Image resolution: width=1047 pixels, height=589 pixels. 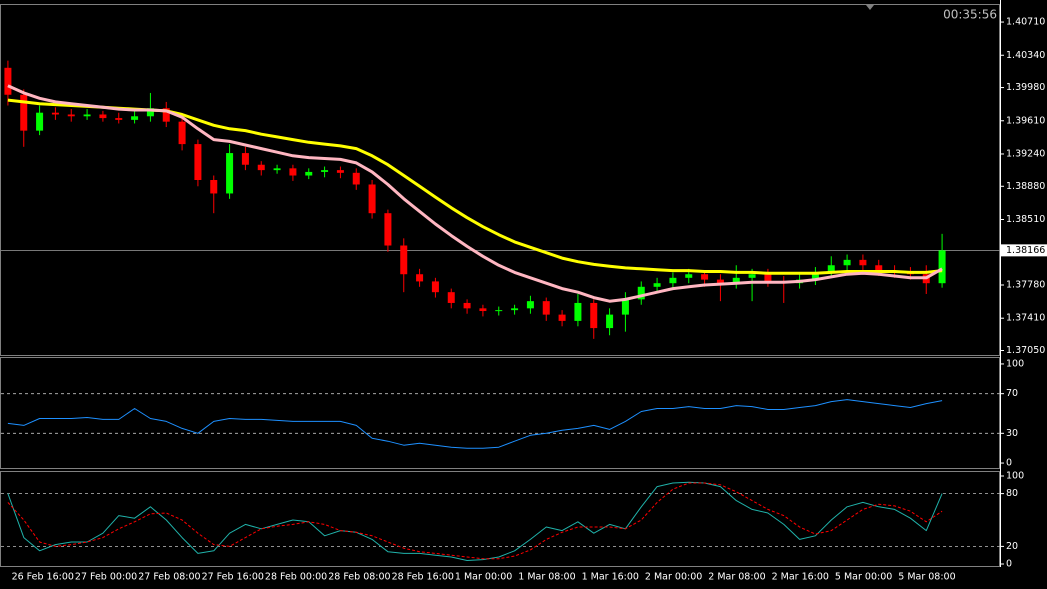 What do you see at coordinates (1025, 22) in the screenshot?
I see `y-tick-label: 1.40710` at bounding box center [1025, 22].